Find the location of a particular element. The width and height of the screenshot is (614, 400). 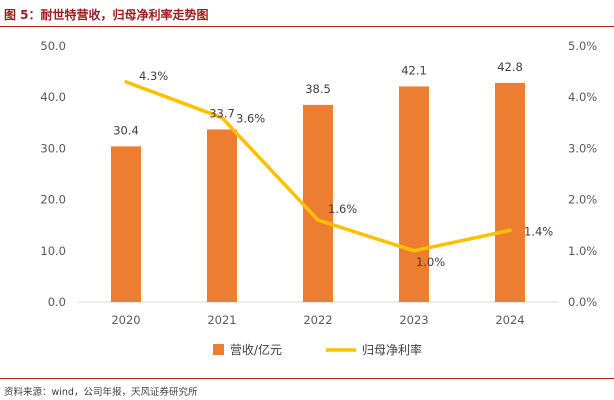

legend-swatch-revenue is located at coordinates (218, 349).